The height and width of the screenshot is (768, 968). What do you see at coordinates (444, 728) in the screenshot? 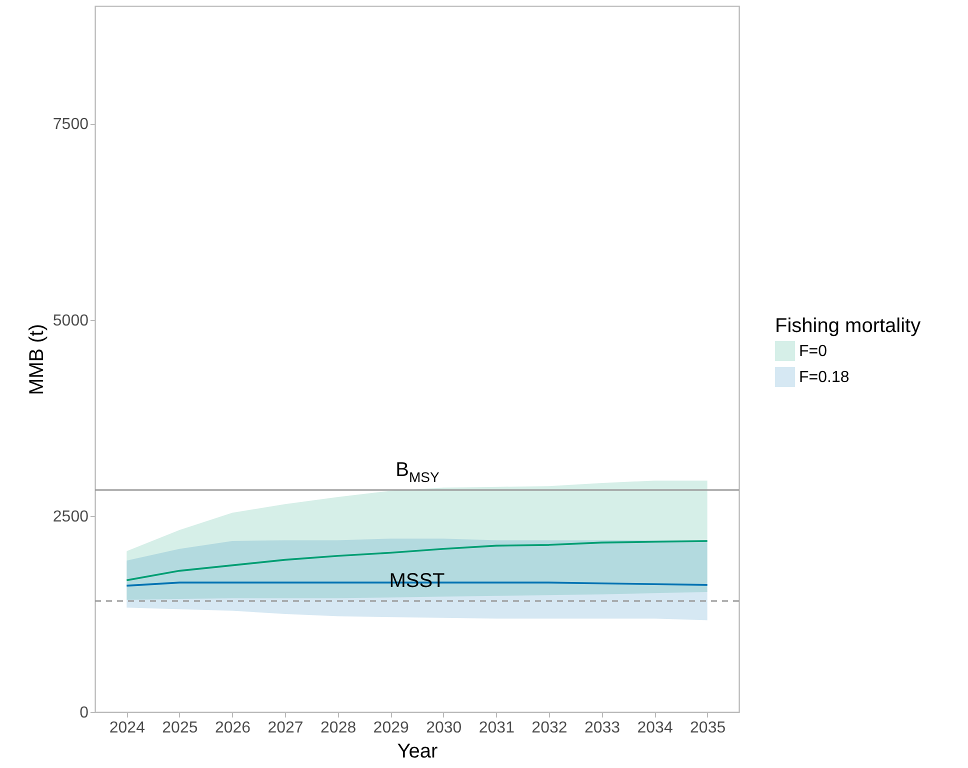
I see `x-tick-label: 2030` at bounding box center [444, 728].